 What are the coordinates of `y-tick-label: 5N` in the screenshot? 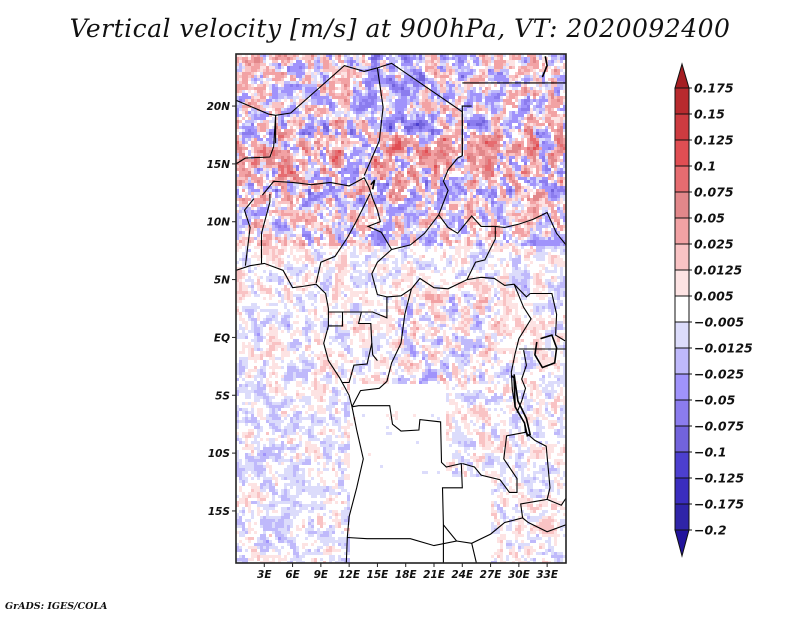 It's located at (222, 281).